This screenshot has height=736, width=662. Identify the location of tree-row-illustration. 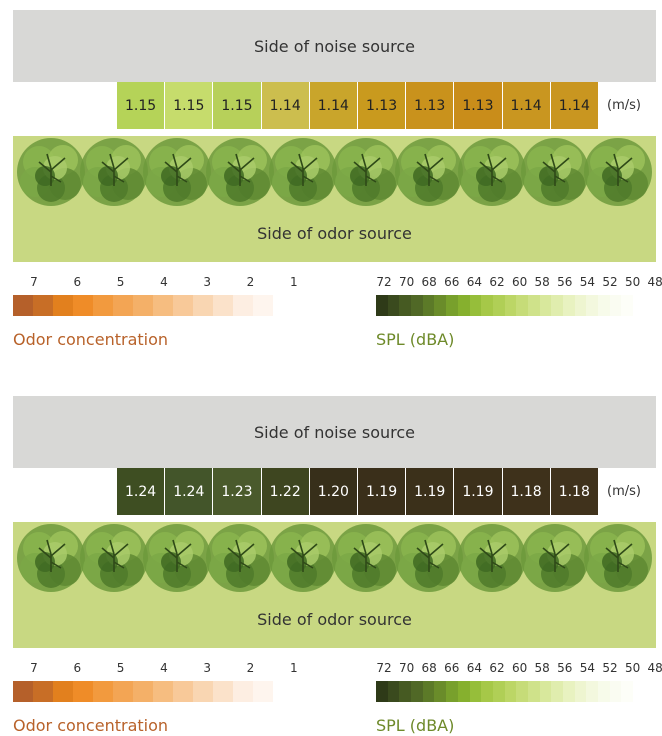
(334, 558).